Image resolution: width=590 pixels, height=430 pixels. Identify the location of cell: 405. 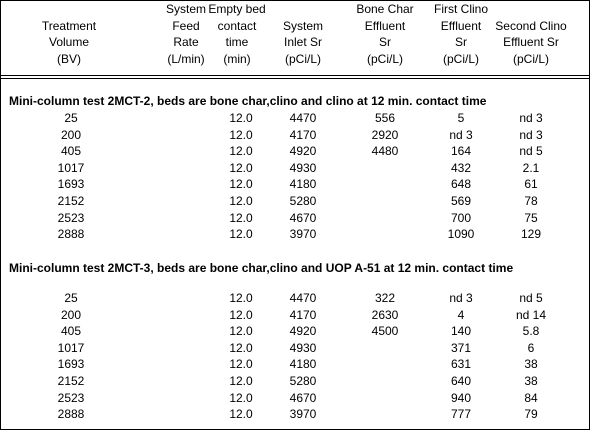
(71, 151).